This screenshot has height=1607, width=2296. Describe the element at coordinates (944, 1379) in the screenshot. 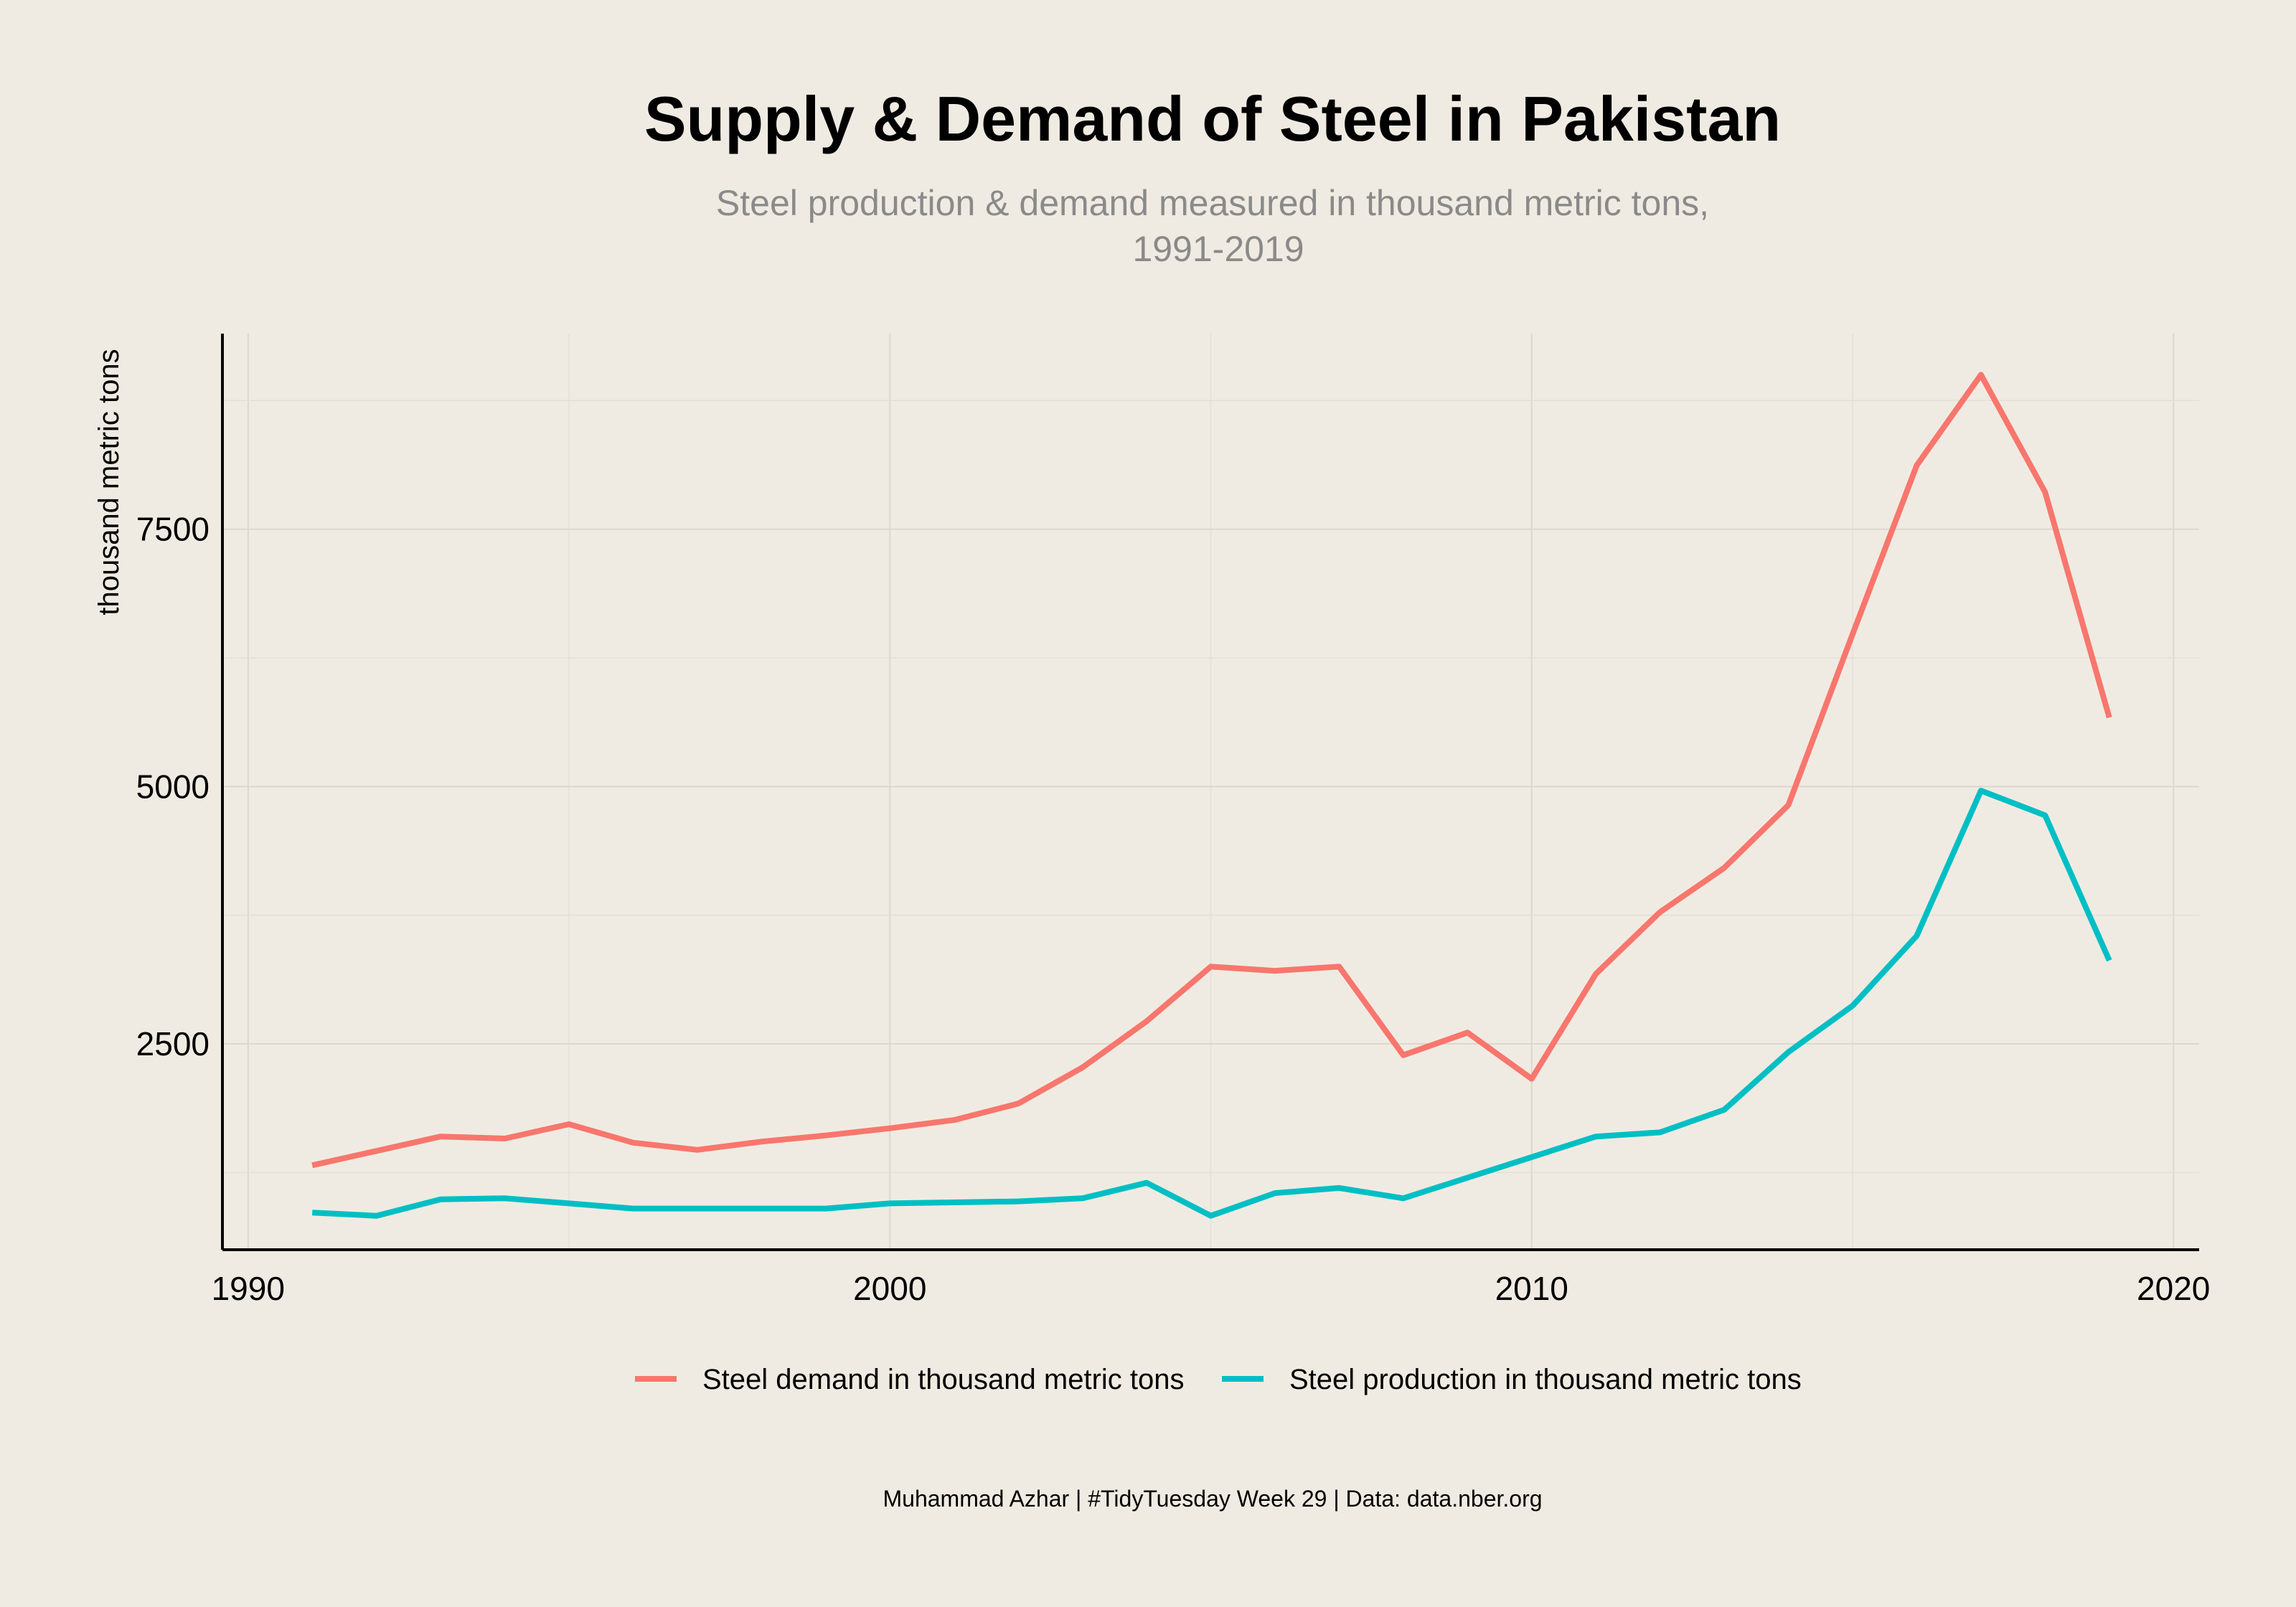

I see `legend-label-demand: Steel demand in thousand metric tons` at that location.